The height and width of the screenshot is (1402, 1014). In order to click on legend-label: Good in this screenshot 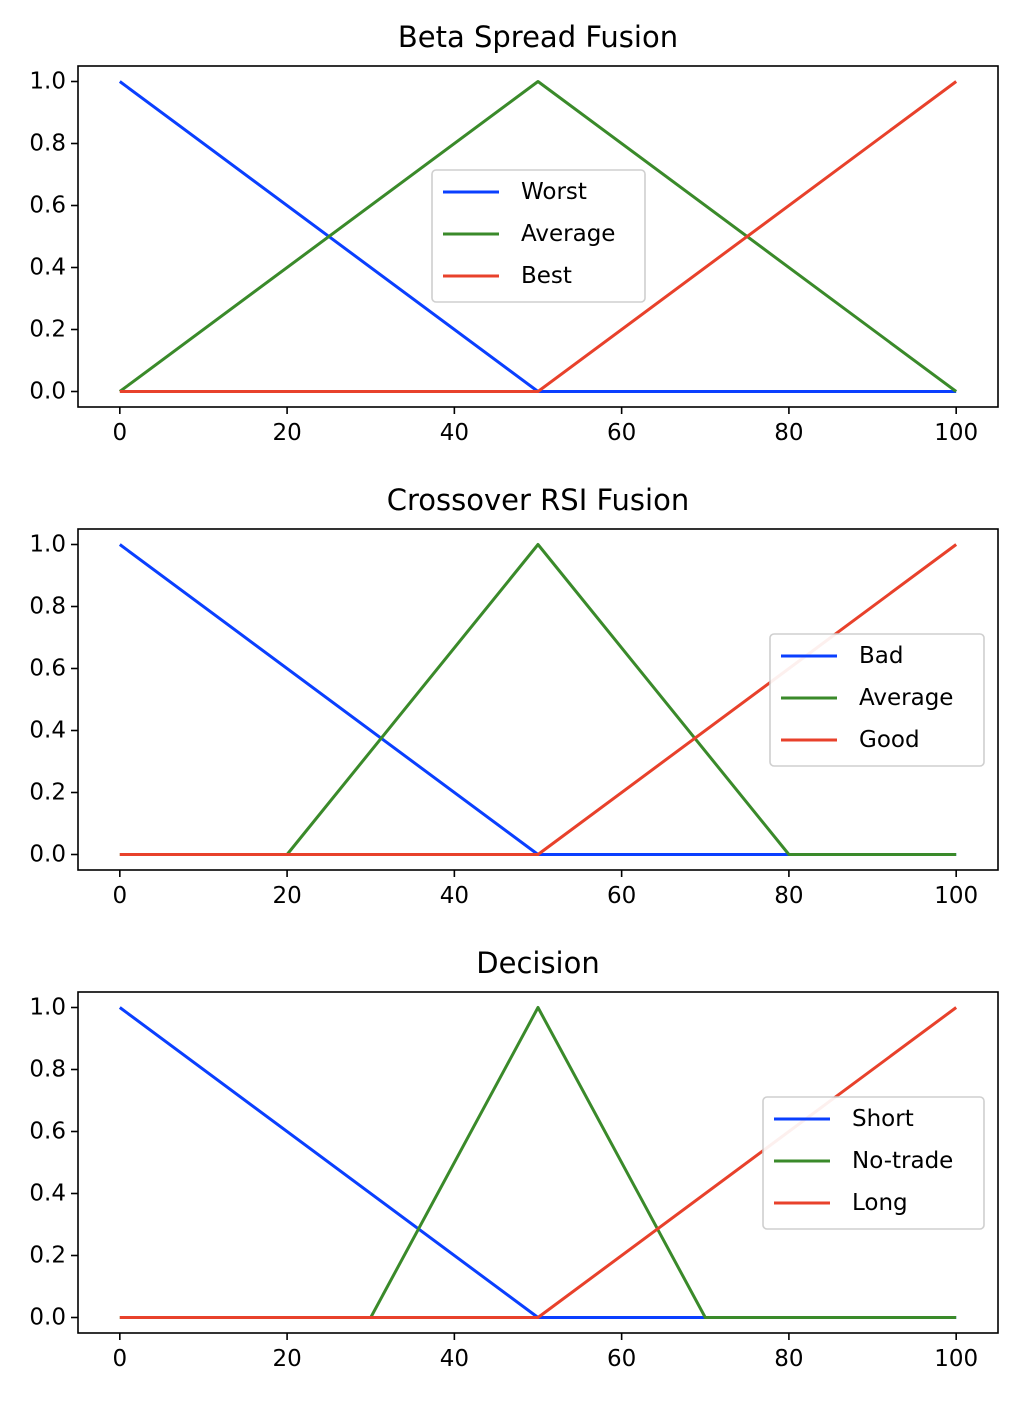, I will do `click(889, 740)`.